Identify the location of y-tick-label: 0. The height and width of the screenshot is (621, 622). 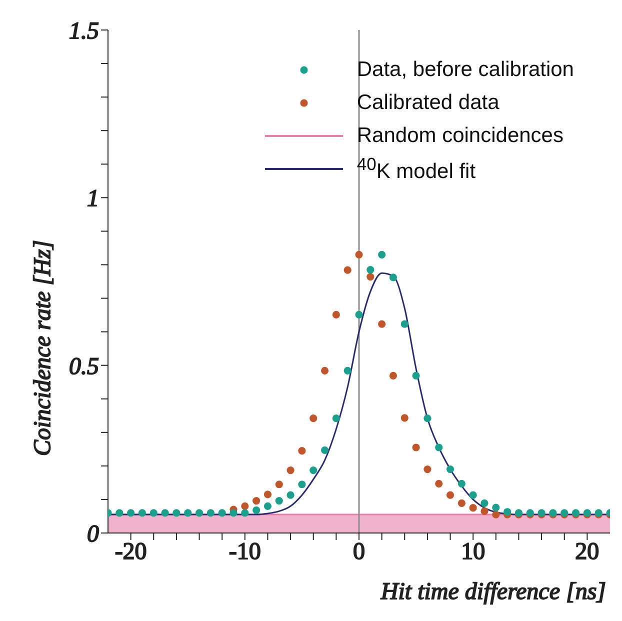
(93, 535).